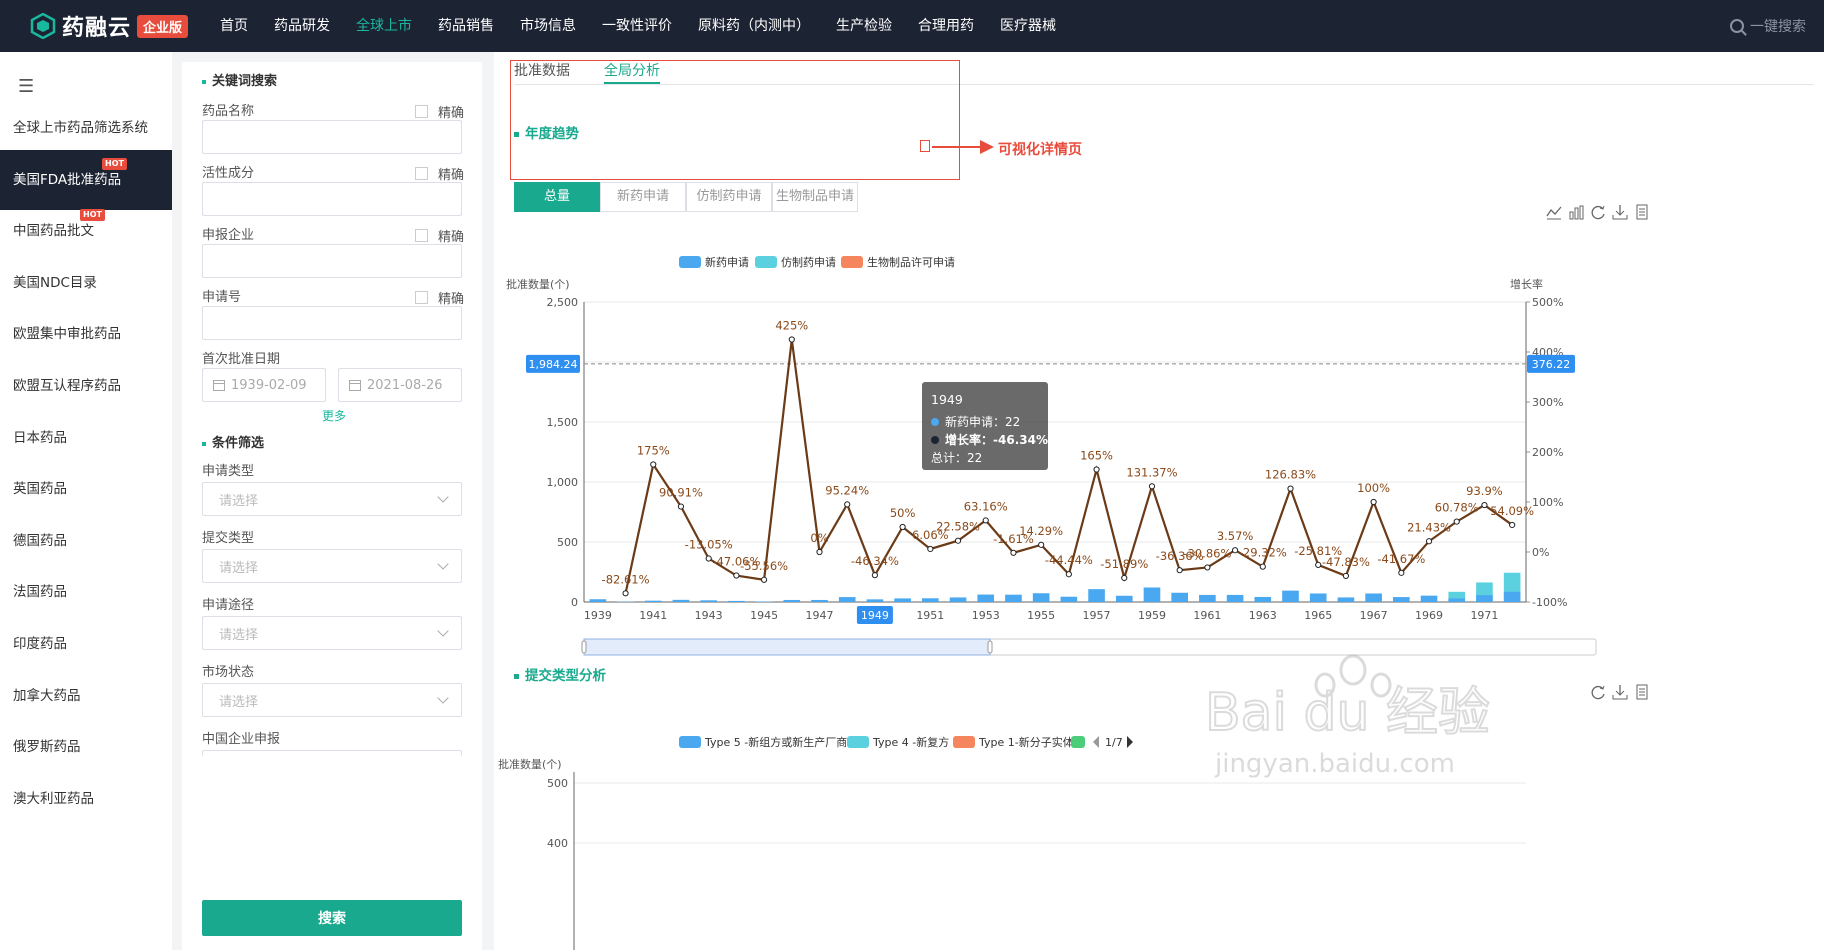 The image size is (1824, 950). What do you see at coordinates (334, 416) in the screenshot?
I see `more-link: 更多` at bounding box center [334, 416].